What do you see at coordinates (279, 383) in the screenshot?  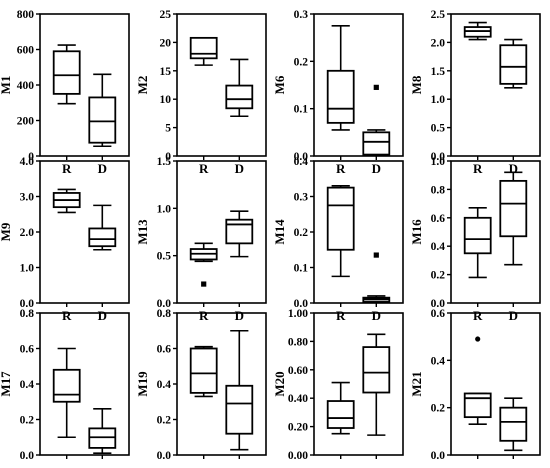 I see `y-axis-label: M20` at bounding box center [279, 383].